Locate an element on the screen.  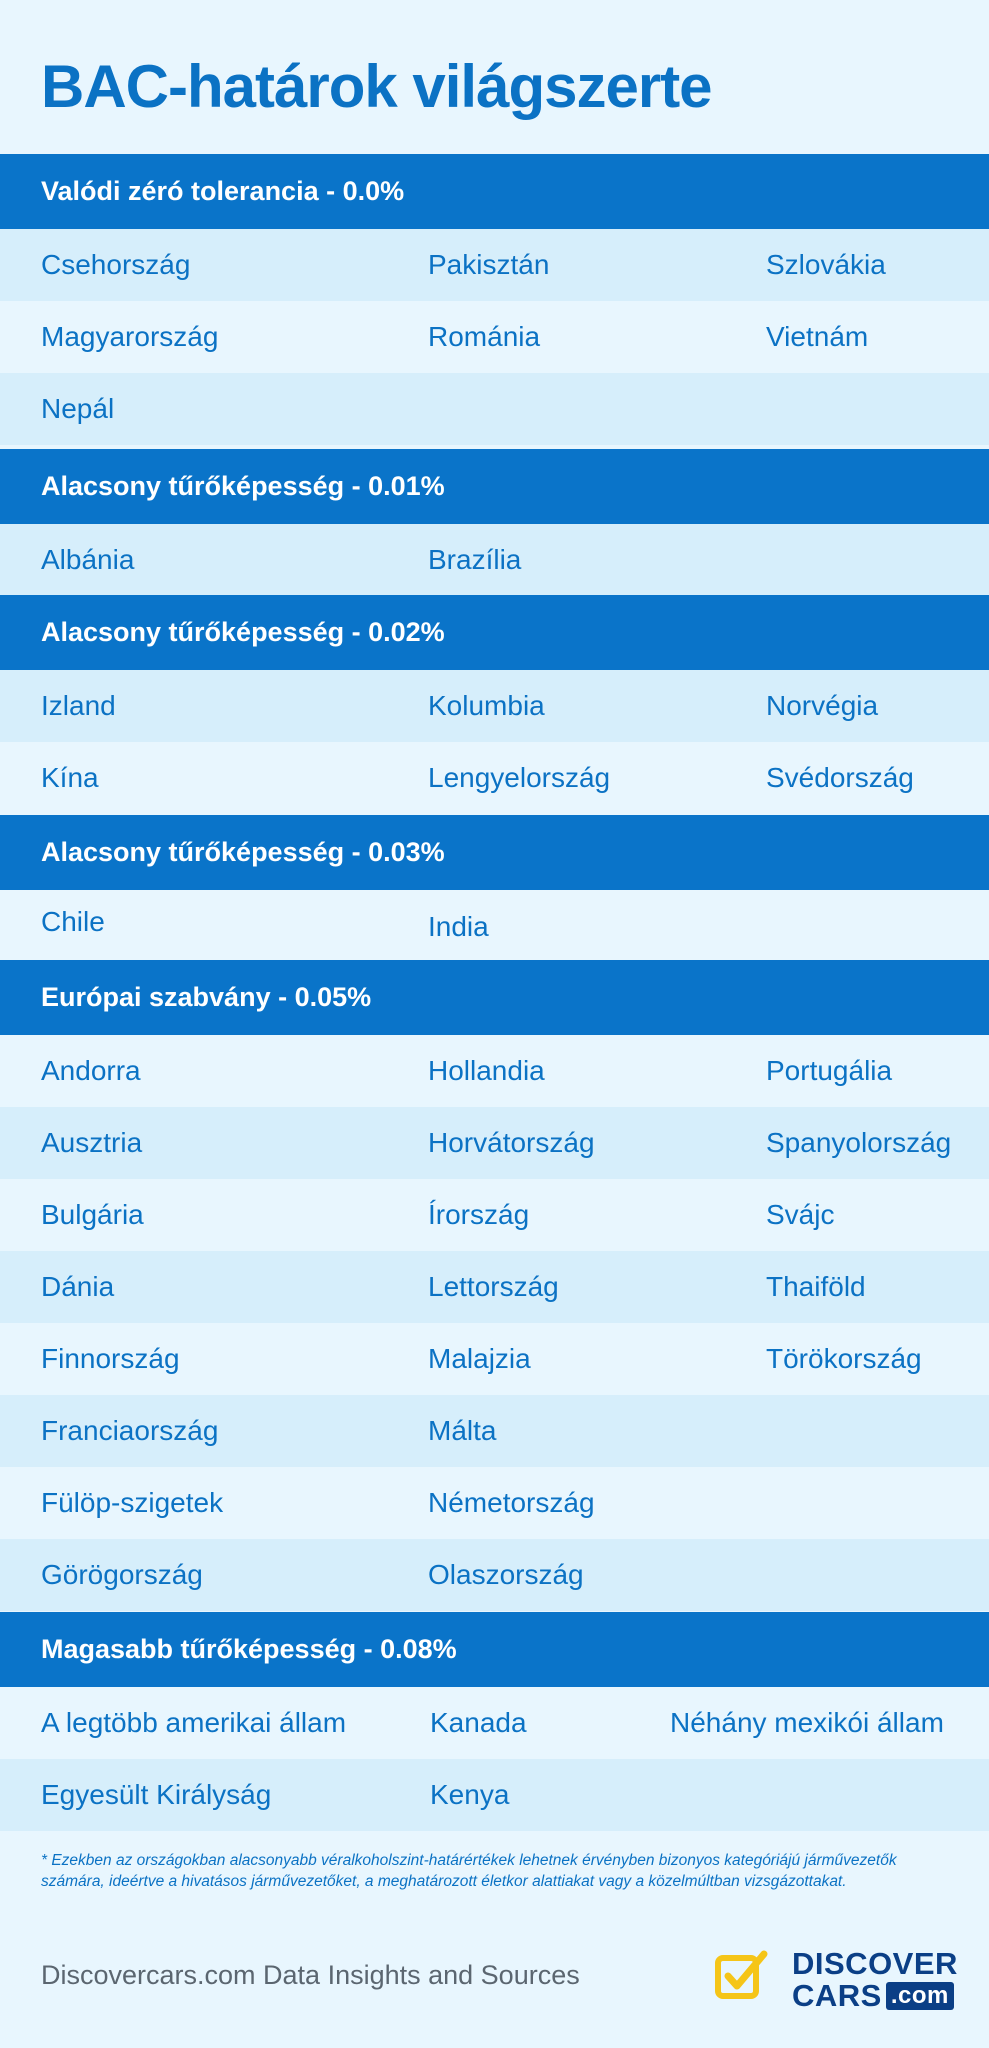
section-header: Alacsony tűrőképesség - 0.01% is located at coordinates (494, 486).